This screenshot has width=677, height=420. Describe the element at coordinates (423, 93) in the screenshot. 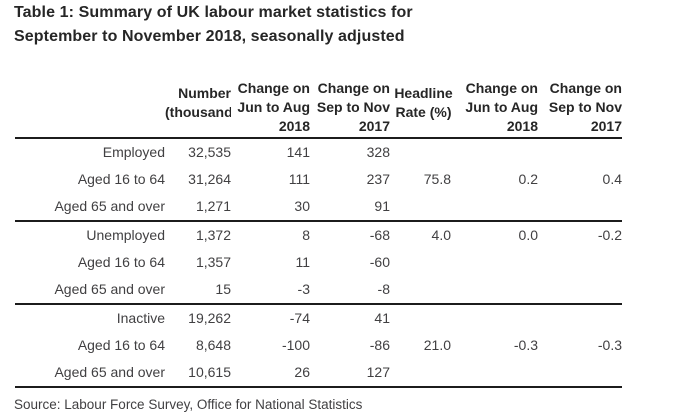

I see `header-line: Headline` at that location.